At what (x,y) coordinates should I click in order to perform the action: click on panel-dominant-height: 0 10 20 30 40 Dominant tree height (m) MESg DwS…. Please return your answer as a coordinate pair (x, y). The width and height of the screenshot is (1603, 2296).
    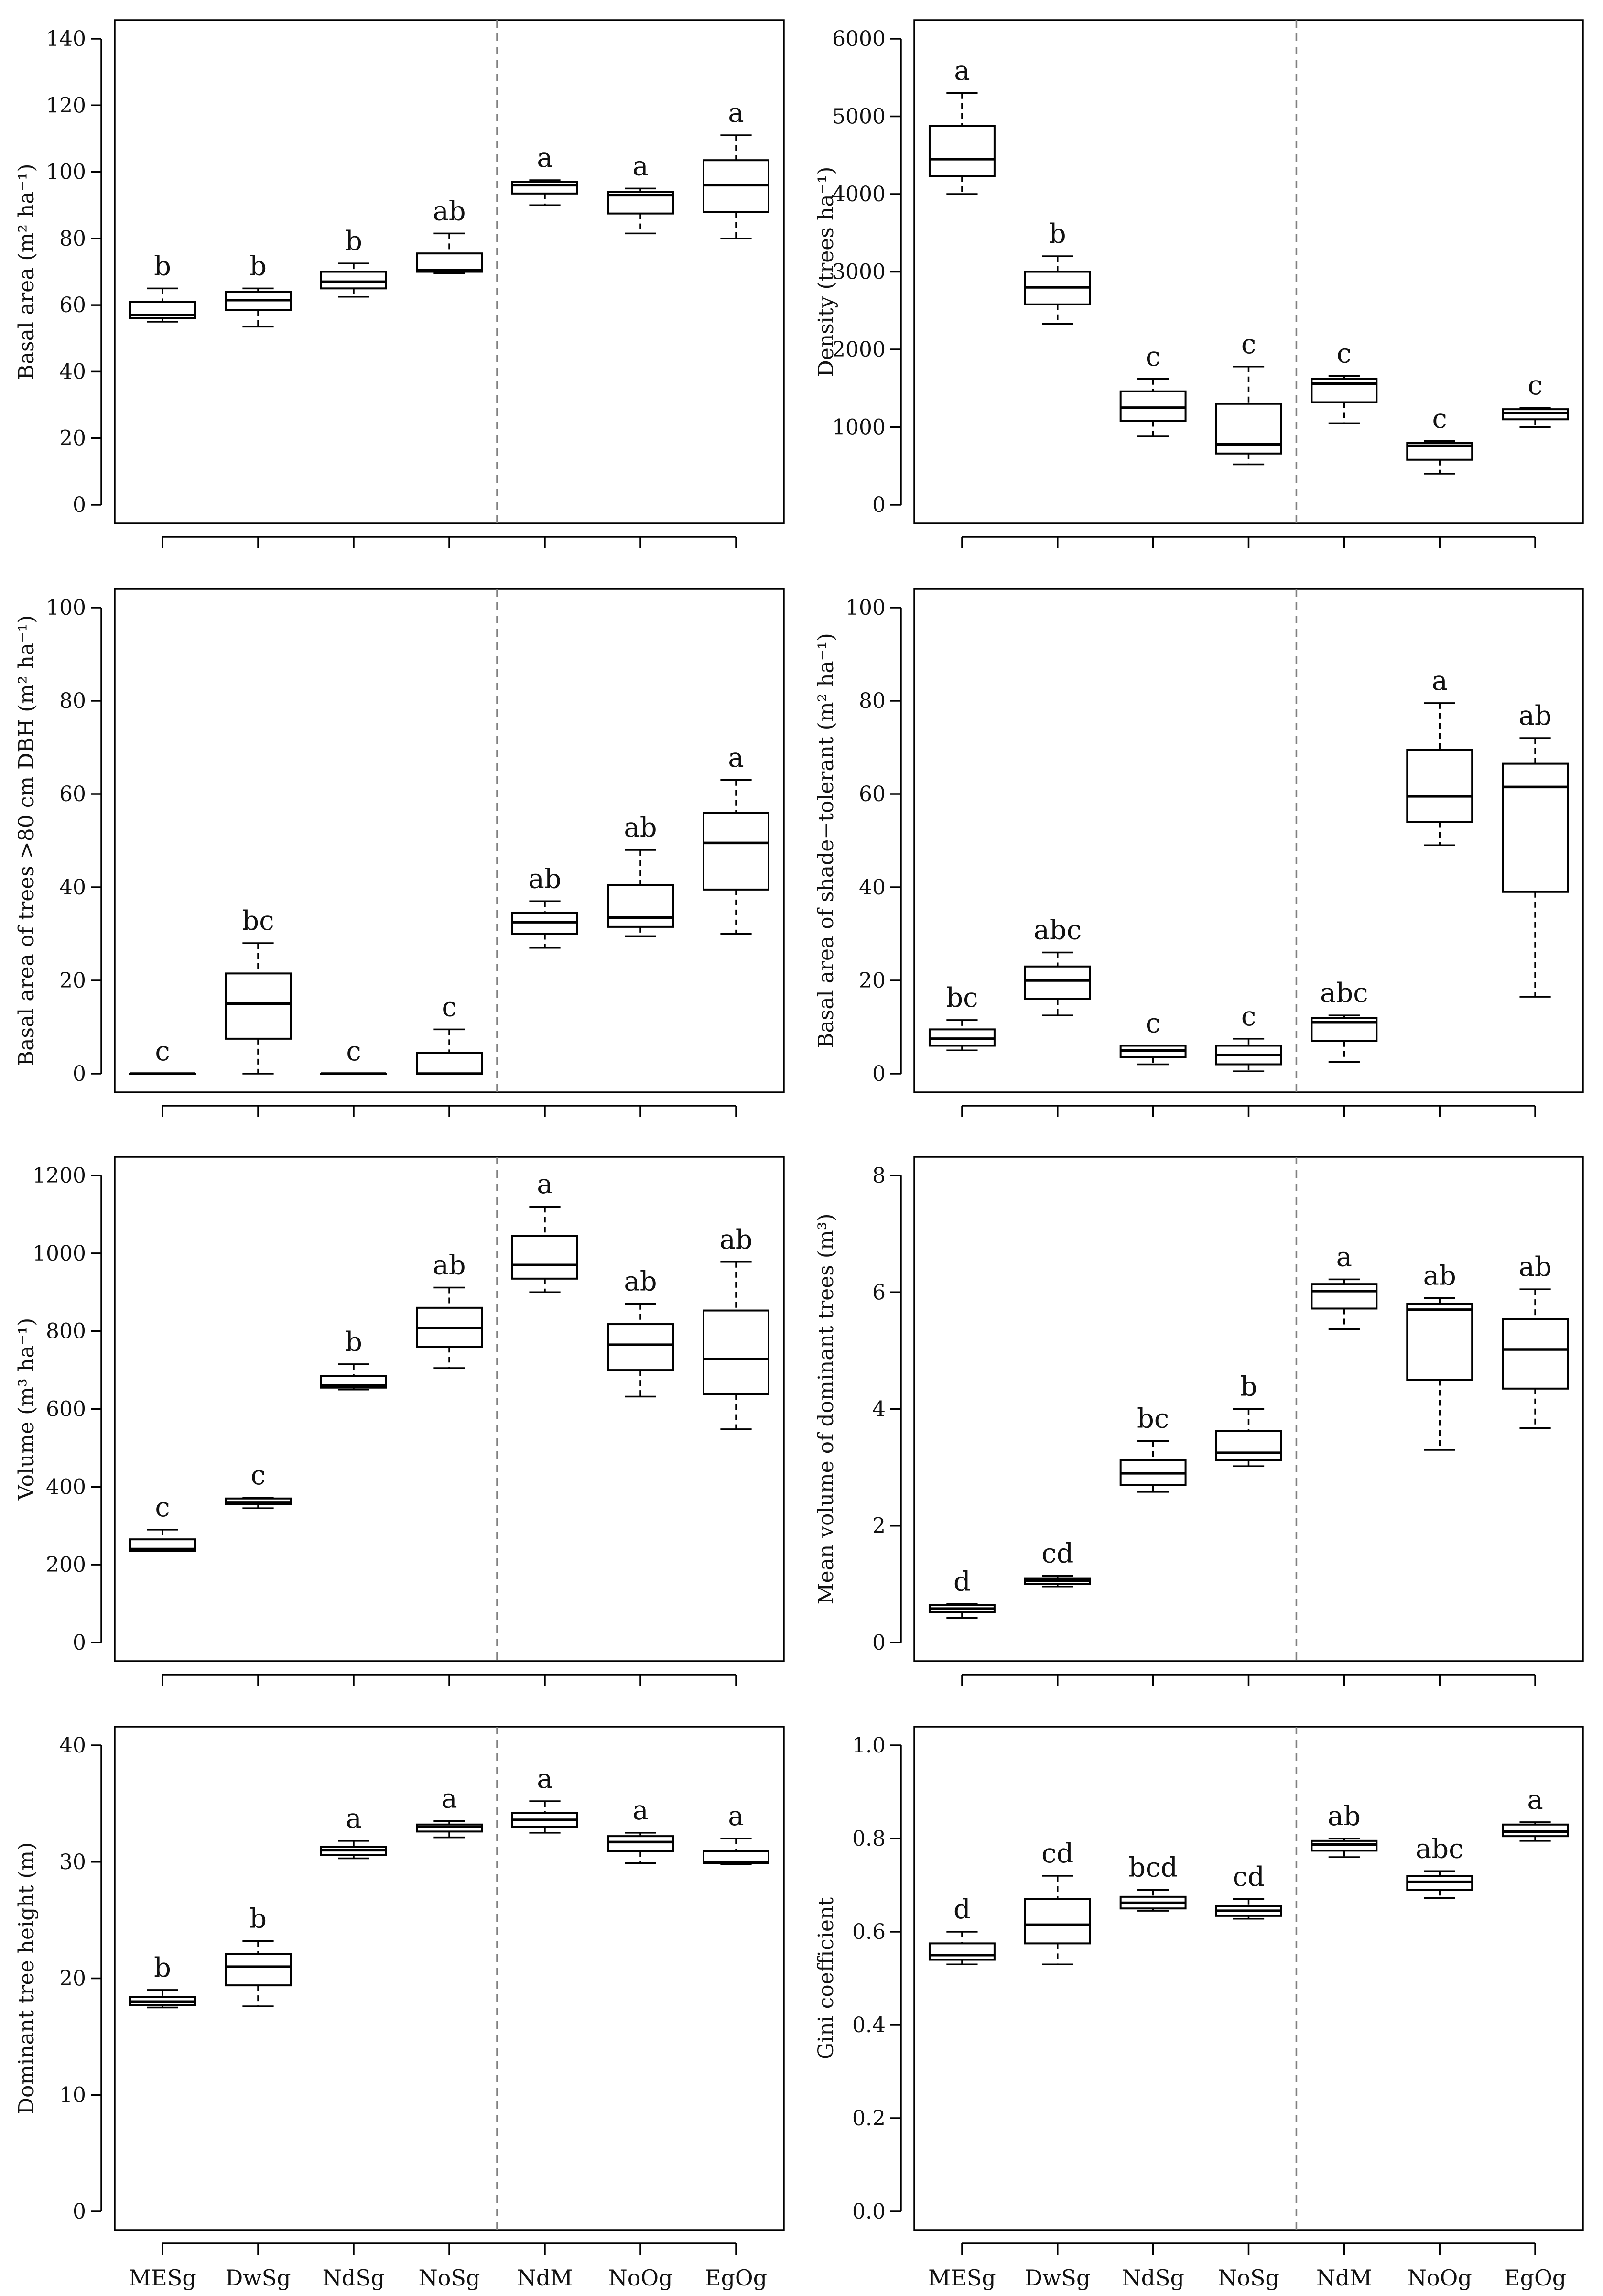
    Looking at the image, I should click on (399, 2009).